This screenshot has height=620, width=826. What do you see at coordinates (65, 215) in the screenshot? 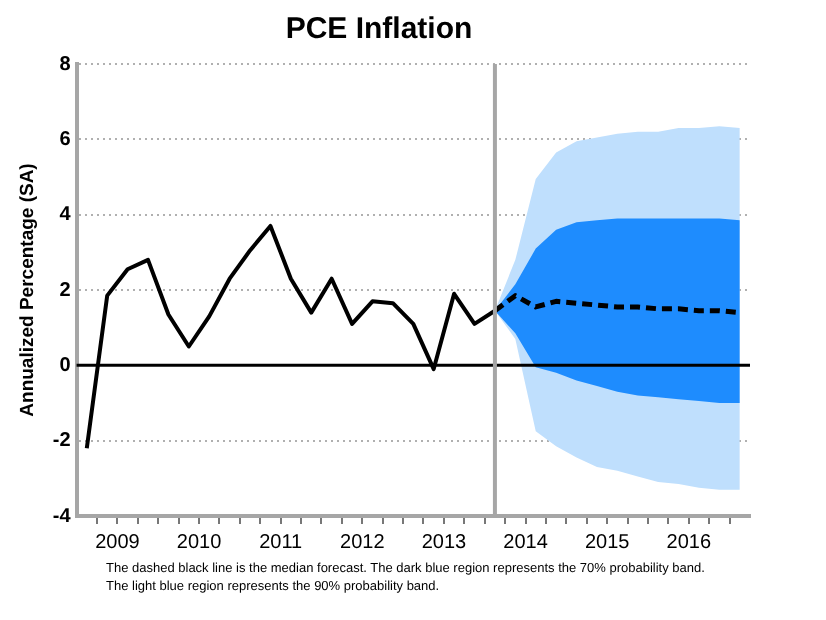
I see `y-tick-label: 4` at bounding box center [65, 215].